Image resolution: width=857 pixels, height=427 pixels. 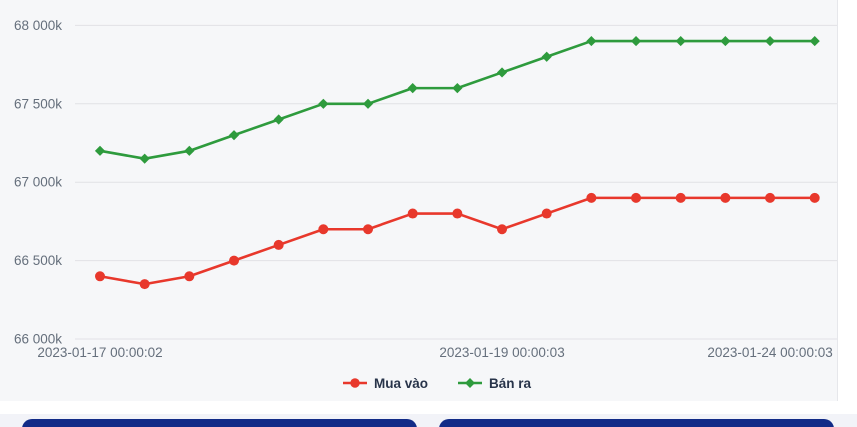 I want to click on y-tick-label: 66 500k, so click(x=38, y=260).